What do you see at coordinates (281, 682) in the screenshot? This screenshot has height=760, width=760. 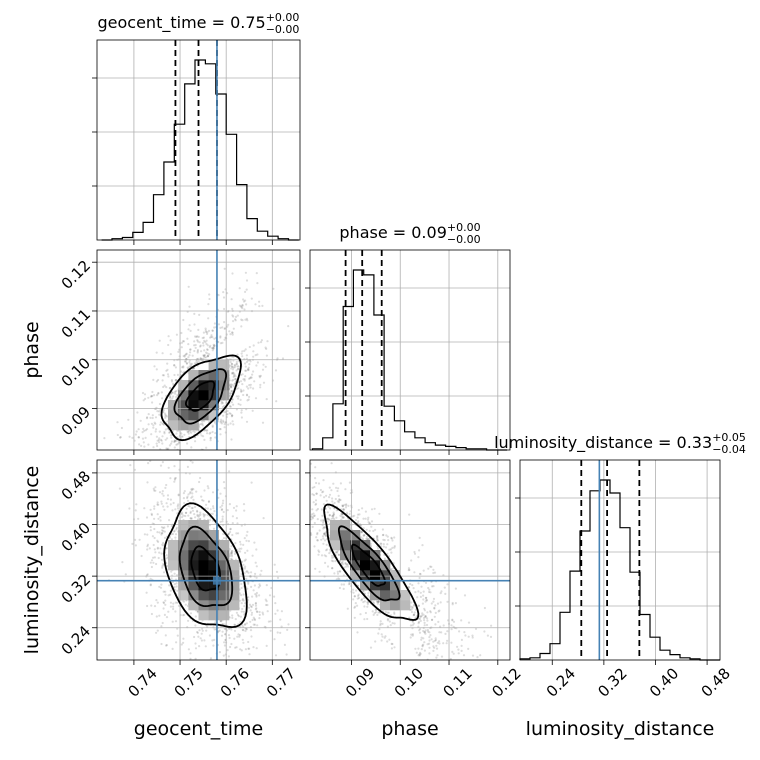 I see `xtick-label-geocent_time: 0.77` at bounding box center [281, 682].